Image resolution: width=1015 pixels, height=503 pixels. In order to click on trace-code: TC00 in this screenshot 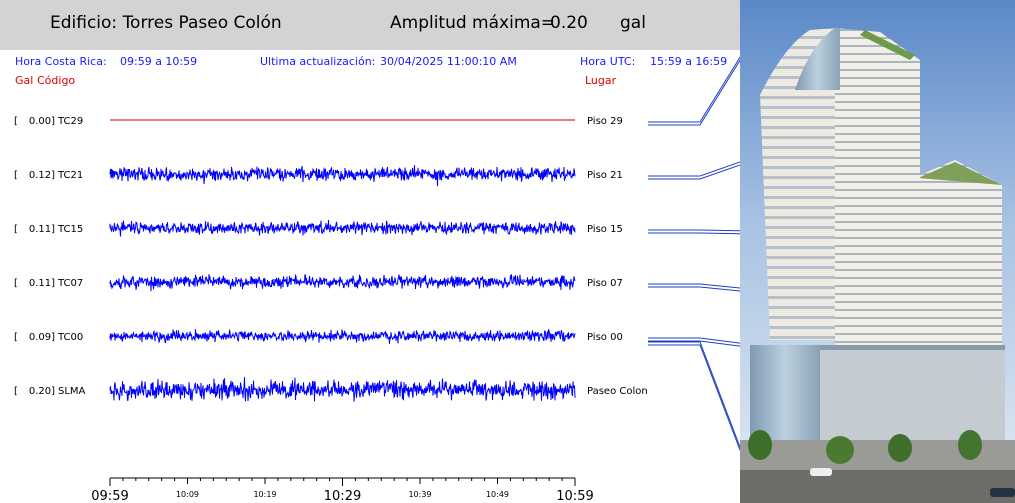, I will do `click(70, 337)`.